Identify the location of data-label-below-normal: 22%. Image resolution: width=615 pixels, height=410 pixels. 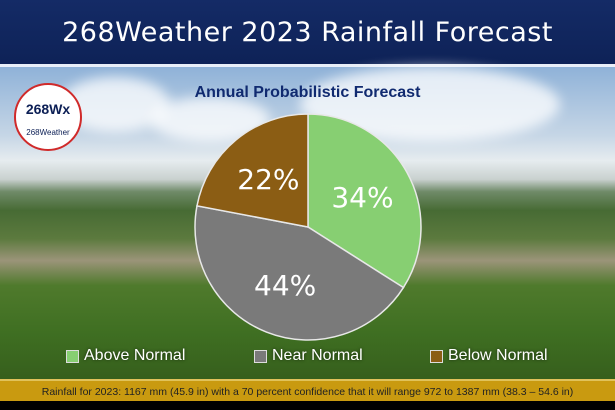
(268, 179).